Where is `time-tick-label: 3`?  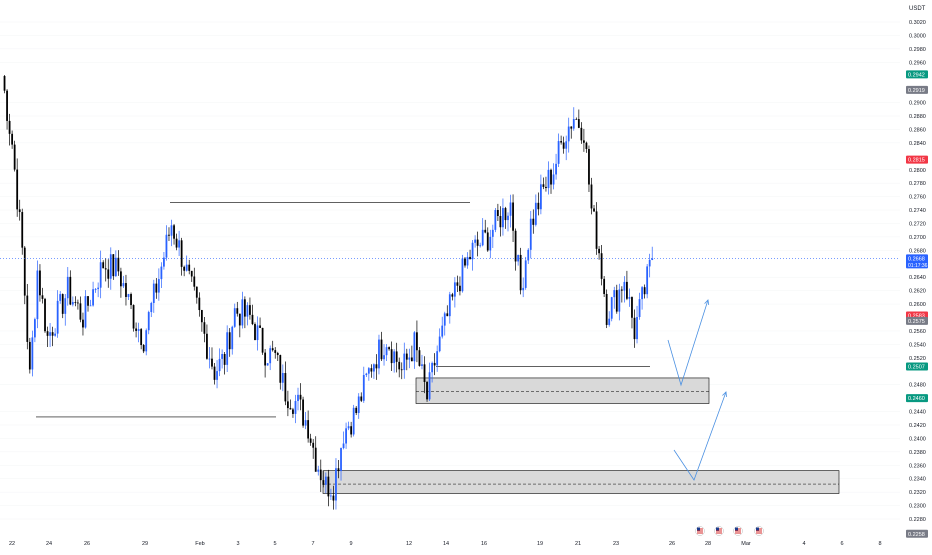 time-tick-label: 3 is located at coordinates (237, 544).